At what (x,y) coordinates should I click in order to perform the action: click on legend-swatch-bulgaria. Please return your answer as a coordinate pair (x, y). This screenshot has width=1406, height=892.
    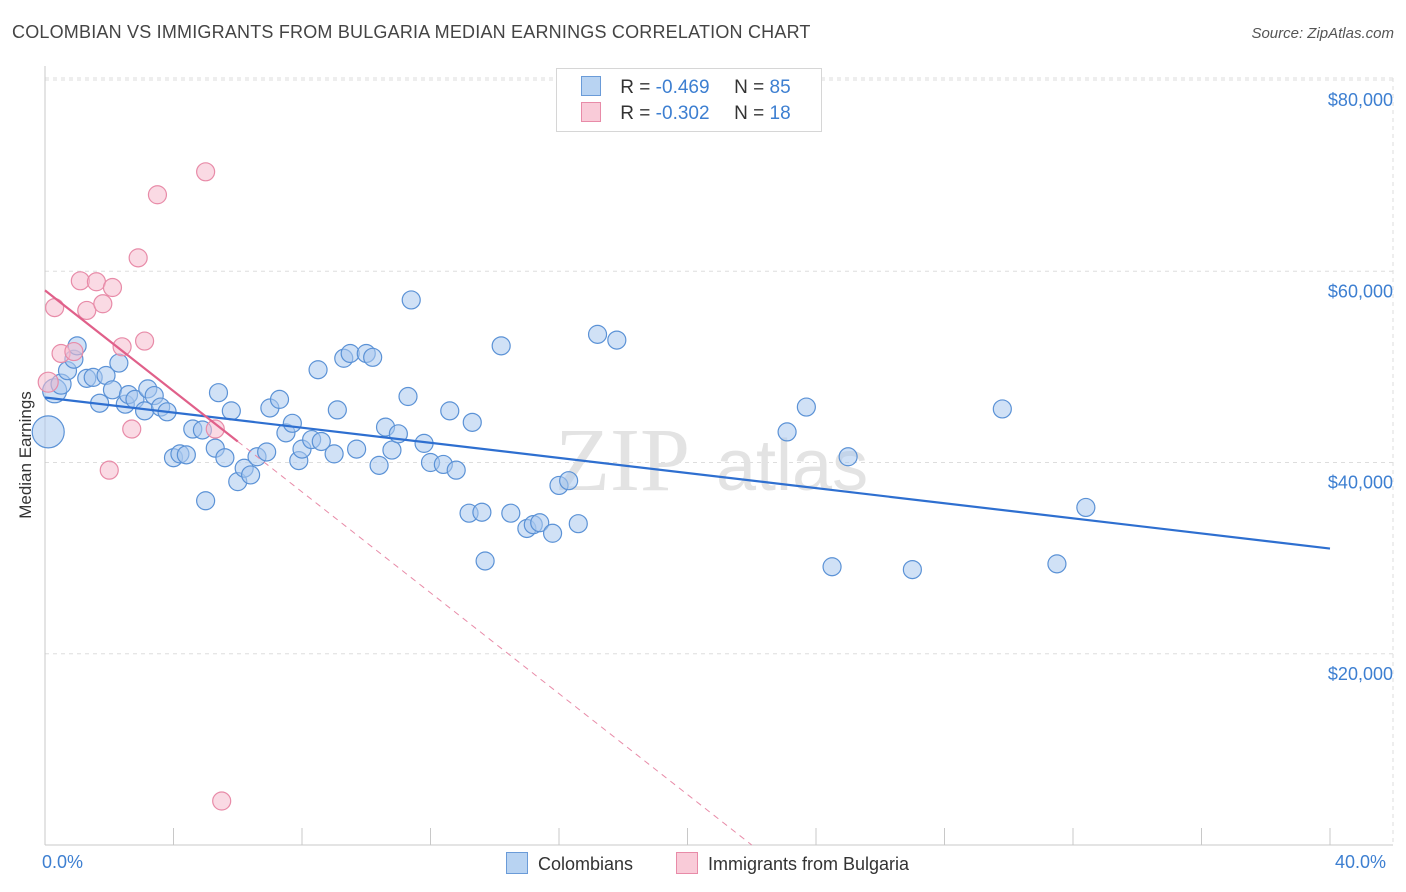
    Looking at the image, I should click on (591, 112).